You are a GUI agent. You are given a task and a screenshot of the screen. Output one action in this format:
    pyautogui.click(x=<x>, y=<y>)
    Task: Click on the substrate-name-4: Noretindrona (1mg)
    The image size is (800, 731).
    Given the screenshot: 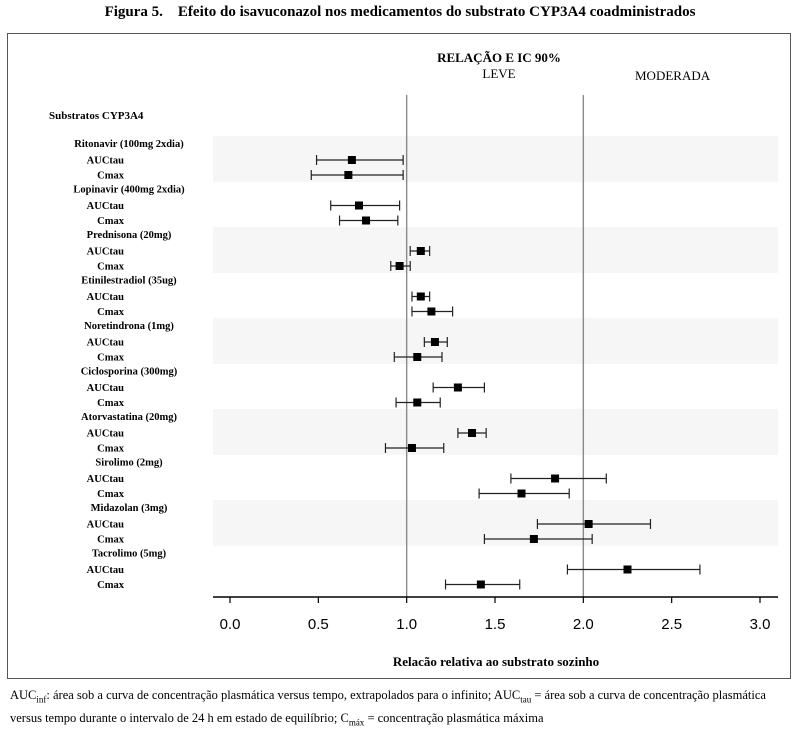 What is the action you would take?
    pyautogui.click(x=129, y=326)
    